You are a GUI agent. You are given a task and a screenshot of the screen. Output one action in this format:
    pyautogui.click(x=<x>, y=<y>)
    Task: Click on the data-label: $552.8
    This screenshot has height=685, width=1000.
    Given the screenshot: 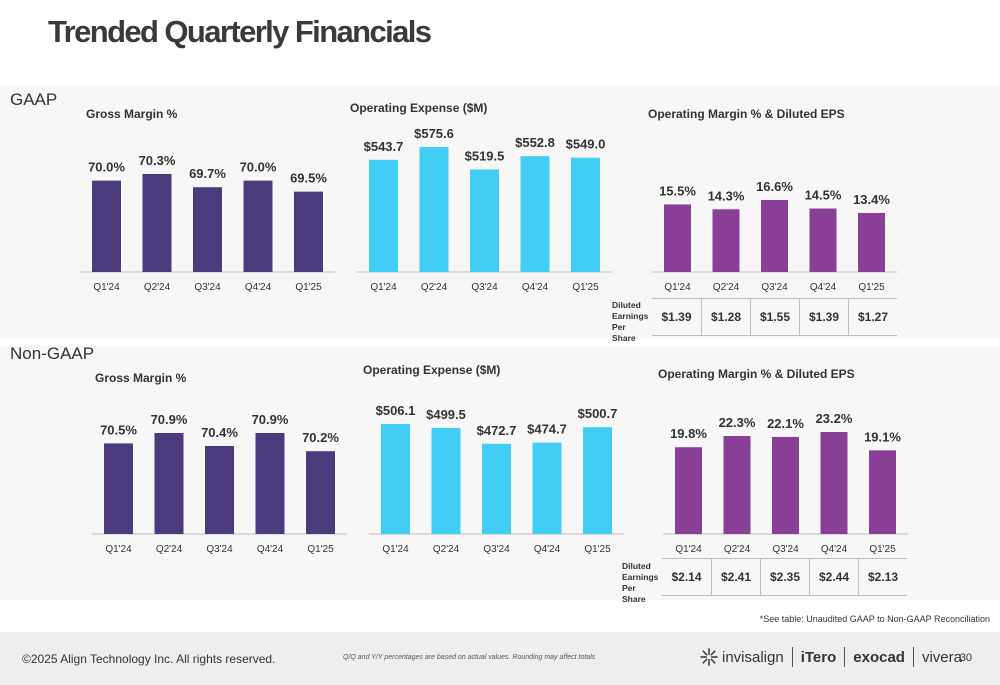 What is the action you would take?
    pyautogui.click(x=535, y=142)
    